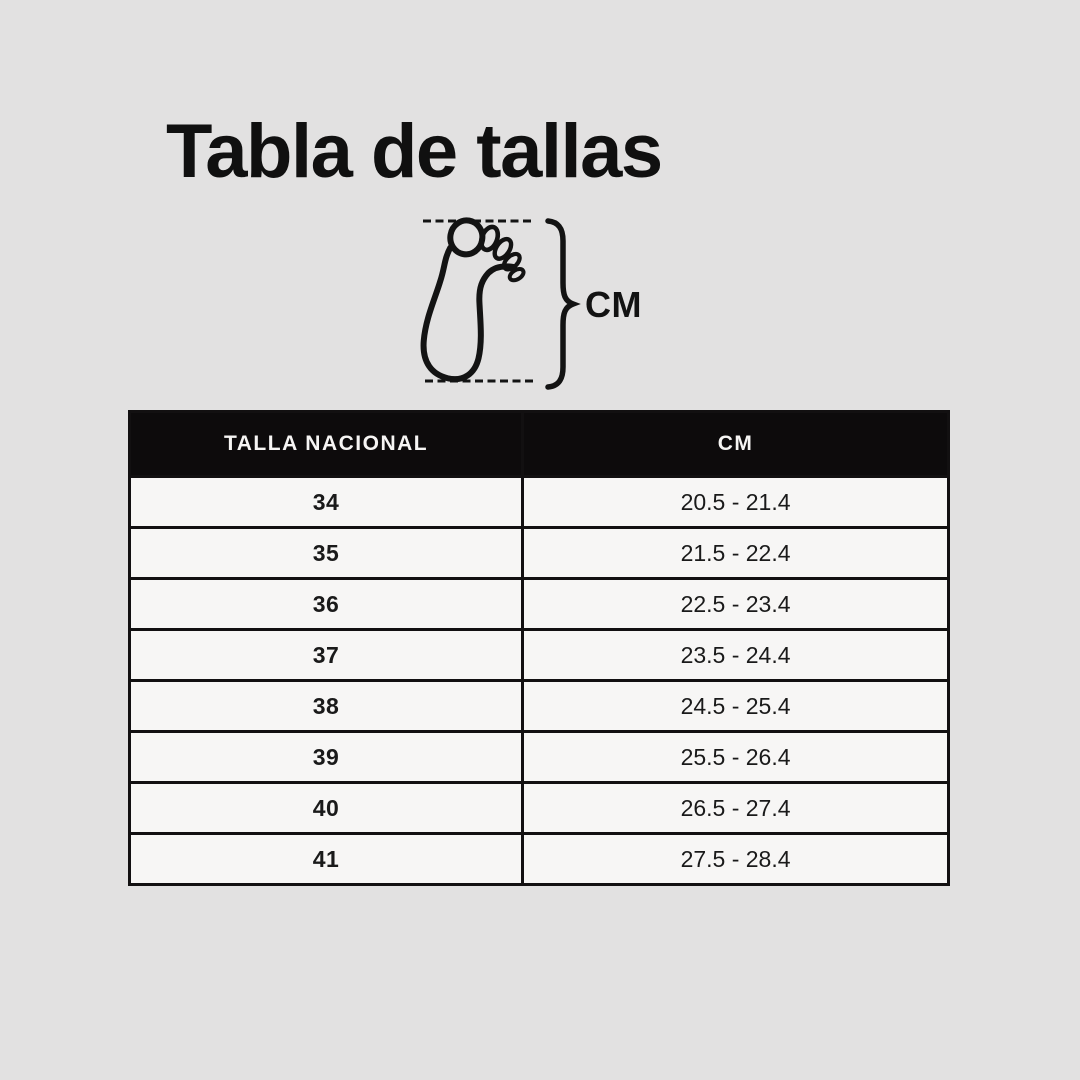  What do you see at coordinates (613, 304) in the screenshot?
I see `unit-label: CM` at bounding box center [613, 304].